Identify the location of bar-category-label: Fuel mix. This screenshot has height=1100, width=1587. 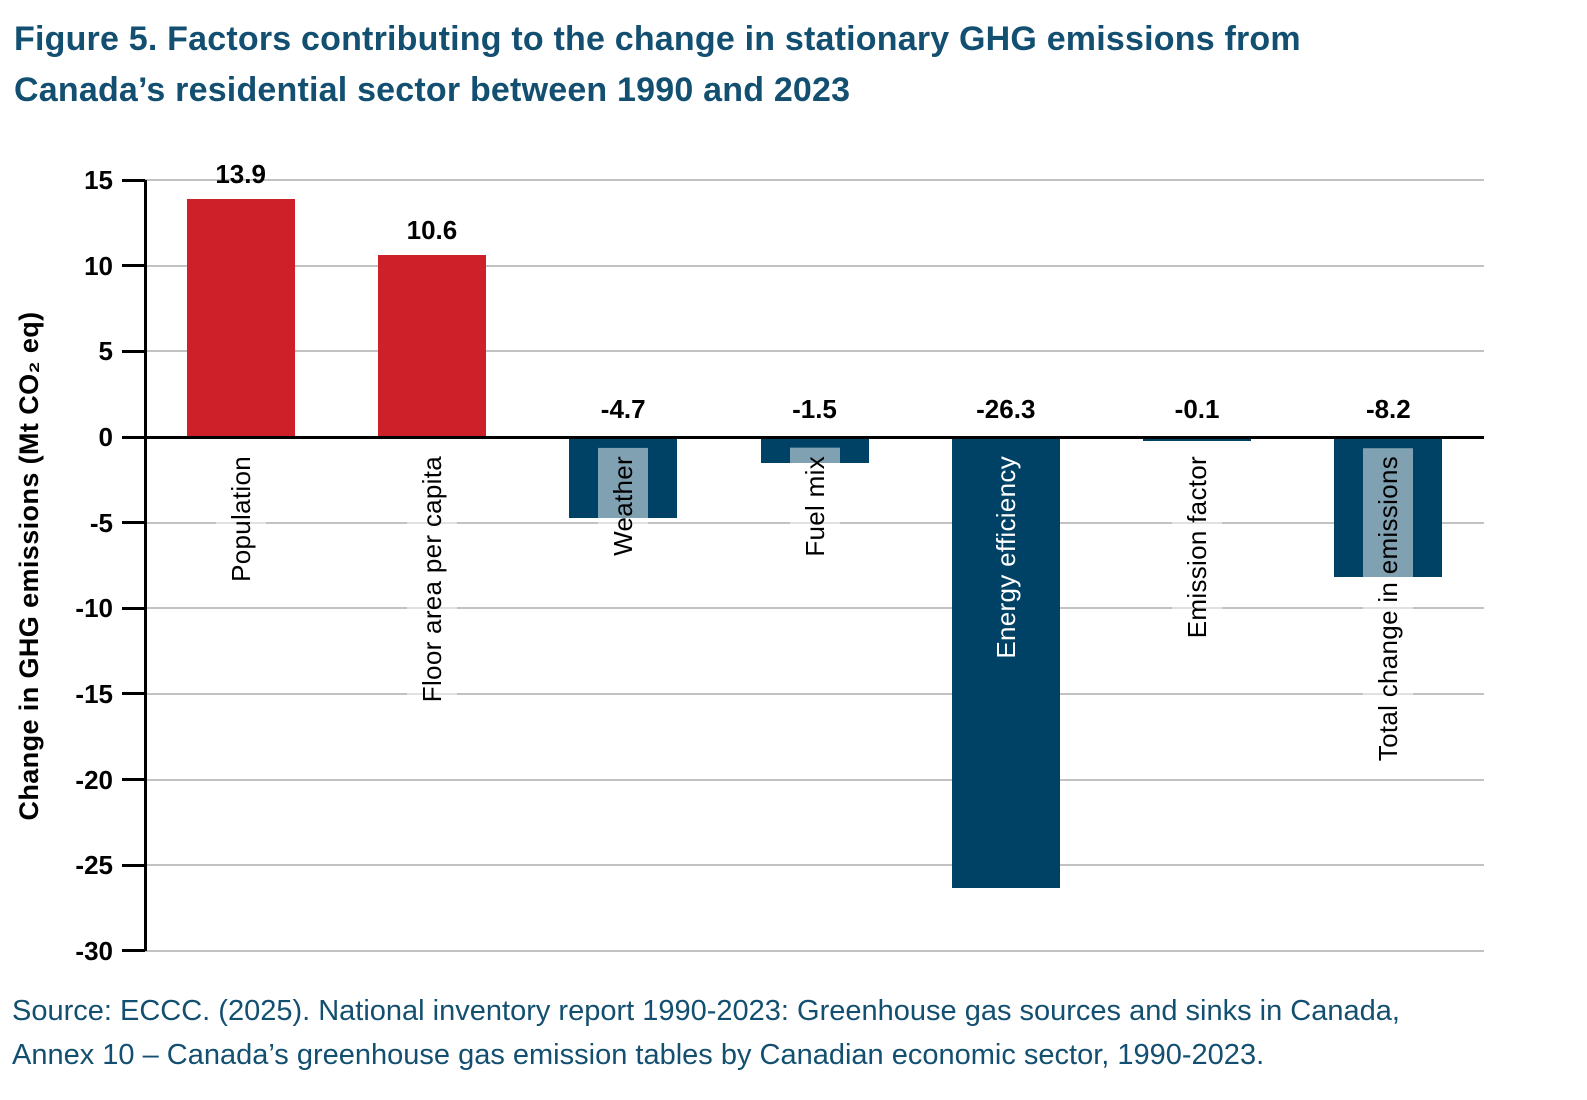
(814, 506).